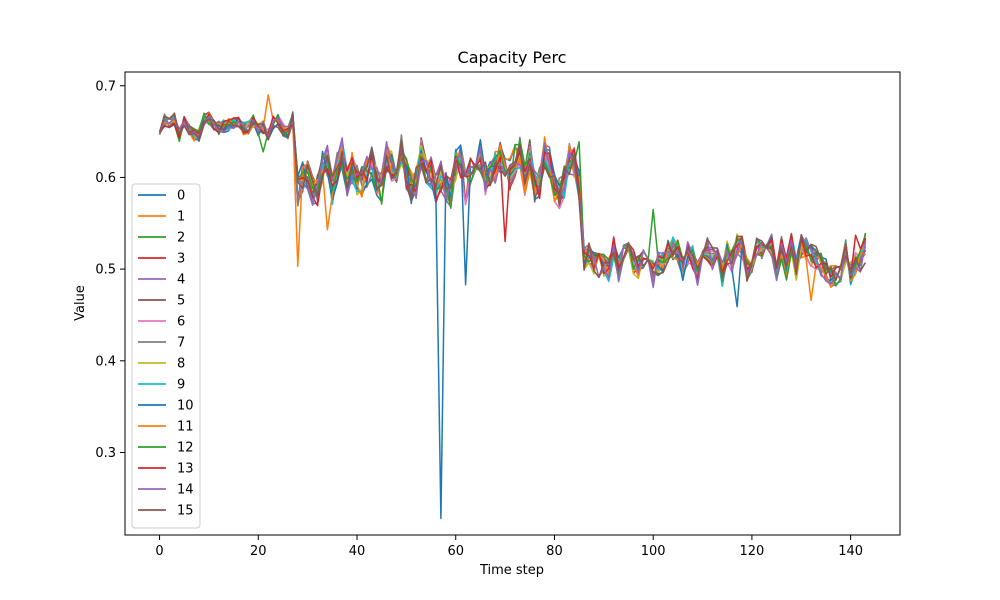 Image resolution: width=1000 pixels, height=600 pixels. I want to click on legend-label-3: 3, so click(181, 259).